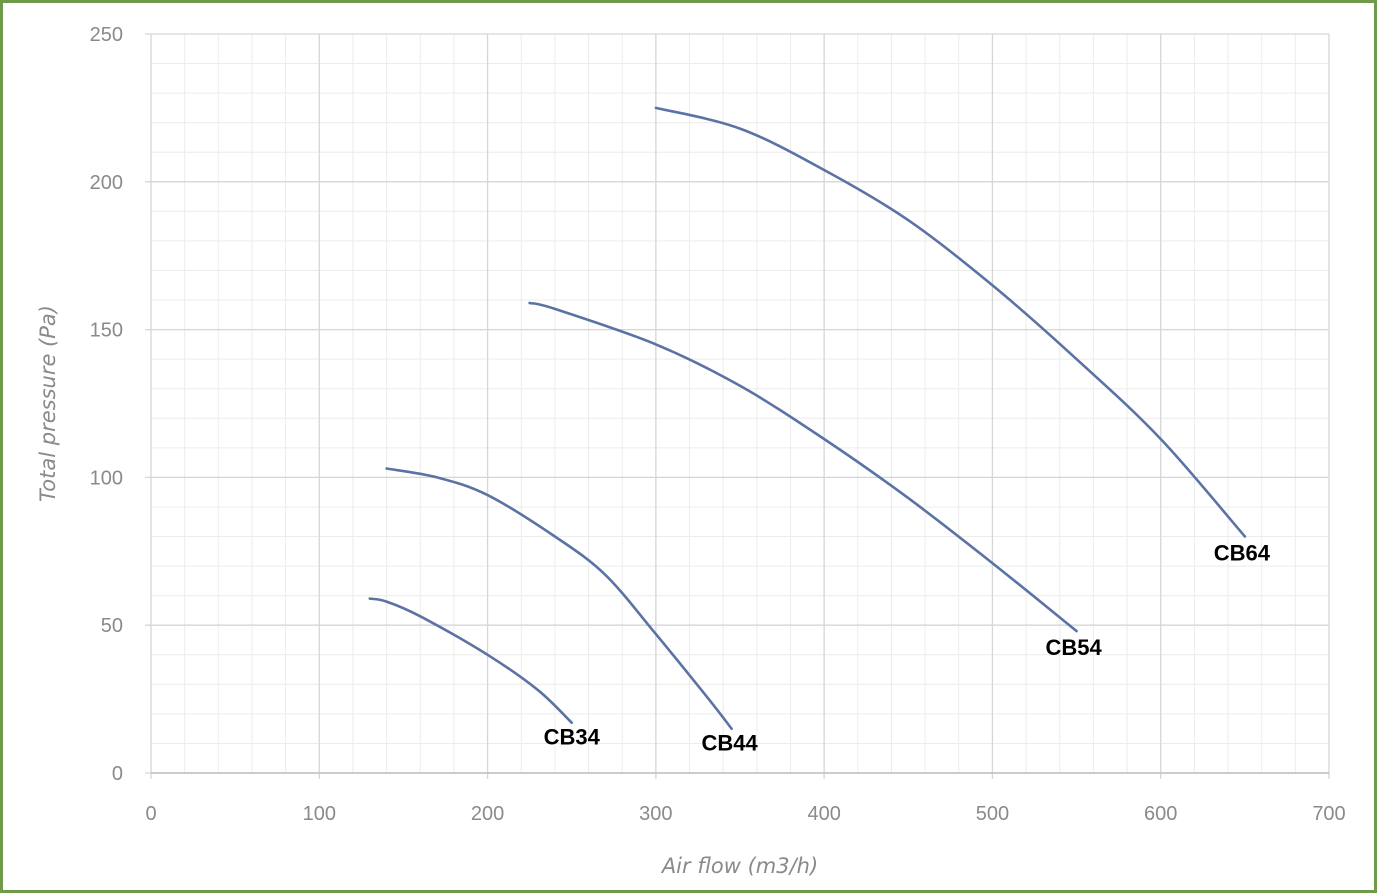 This screenshot has width=1377, height=893. I want to click on series-label-cb54: CB54, so click(1073, 647).